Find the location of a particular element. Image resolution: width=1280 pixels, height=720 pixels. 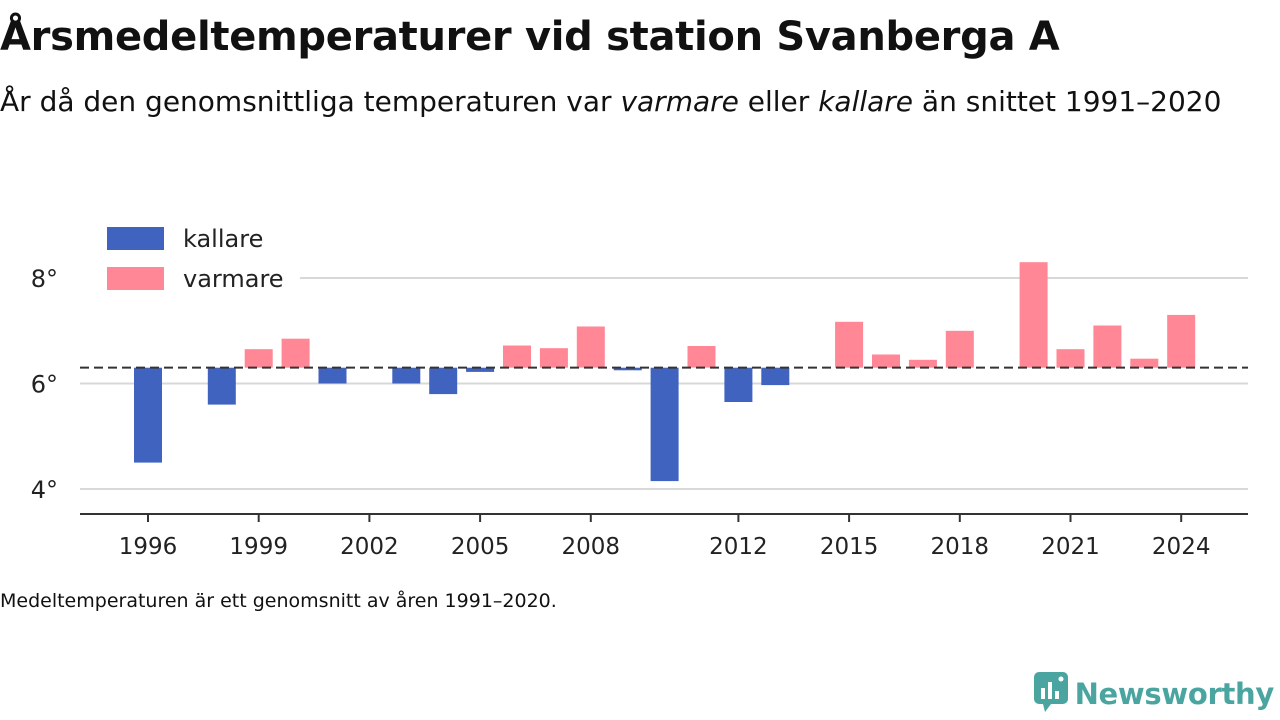

bar-2008 is located at coordinates (590, 347).